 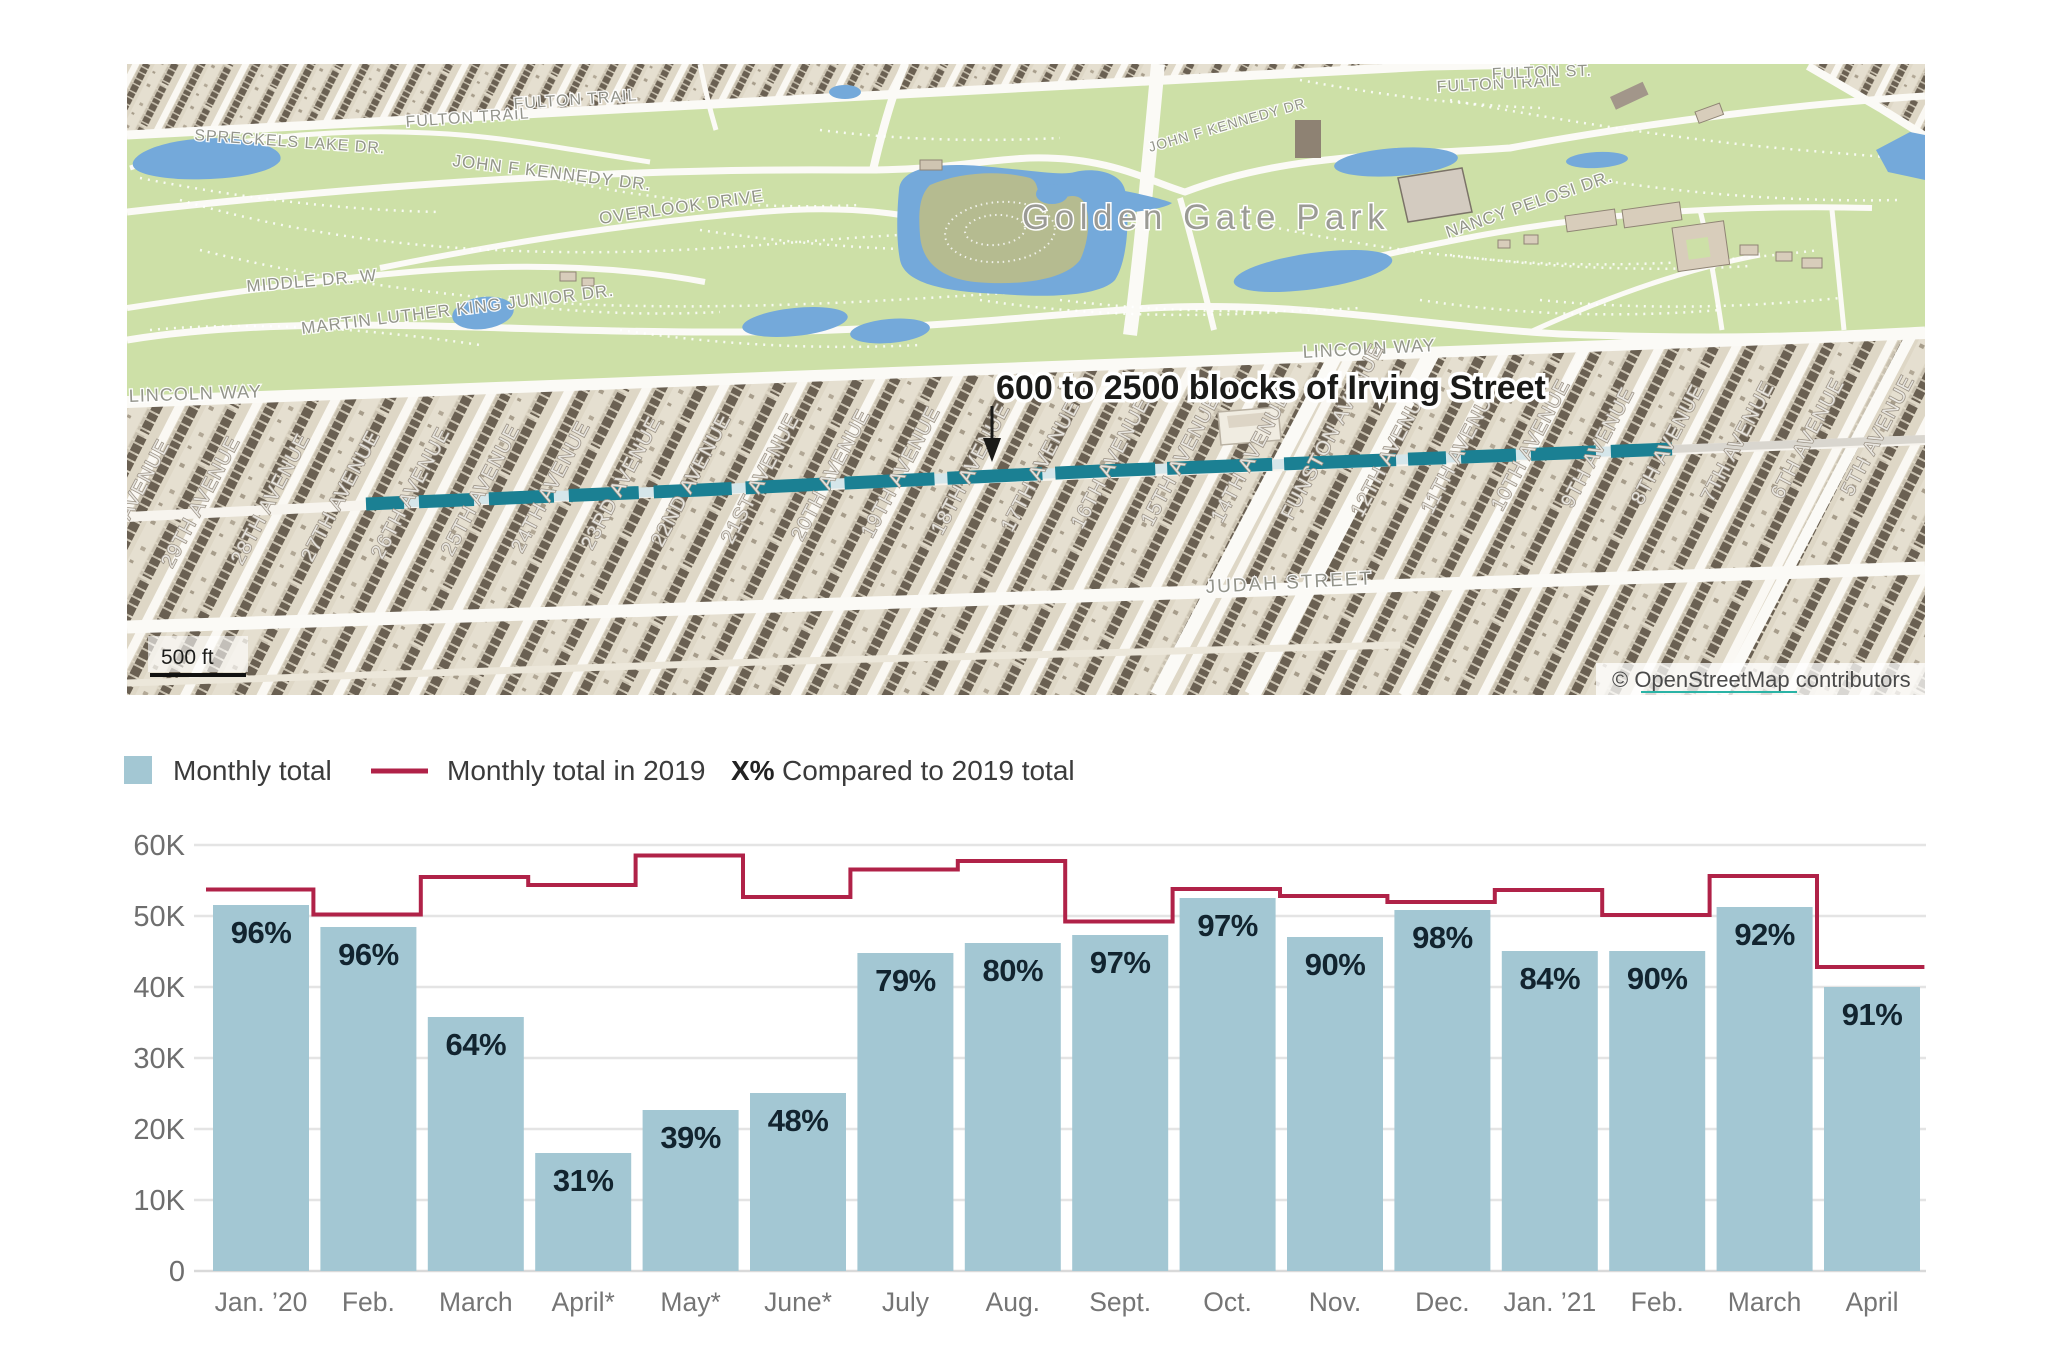 What do you see at coordinates (583, 1180) in the screenshot?
I see `svg-text: 31%` at bounding box center [583, 1180].